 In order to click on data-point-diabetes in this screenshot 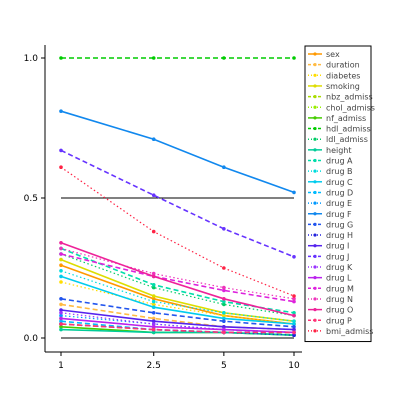, I will do `click(153, 304)`.